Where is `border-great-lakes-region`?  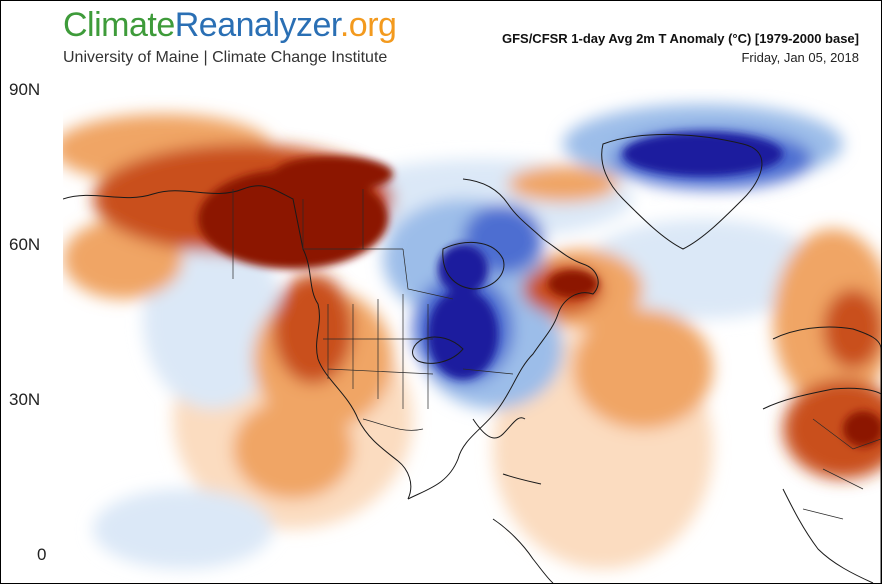
border-great-lakes-region is located at coordinates (428, 274).